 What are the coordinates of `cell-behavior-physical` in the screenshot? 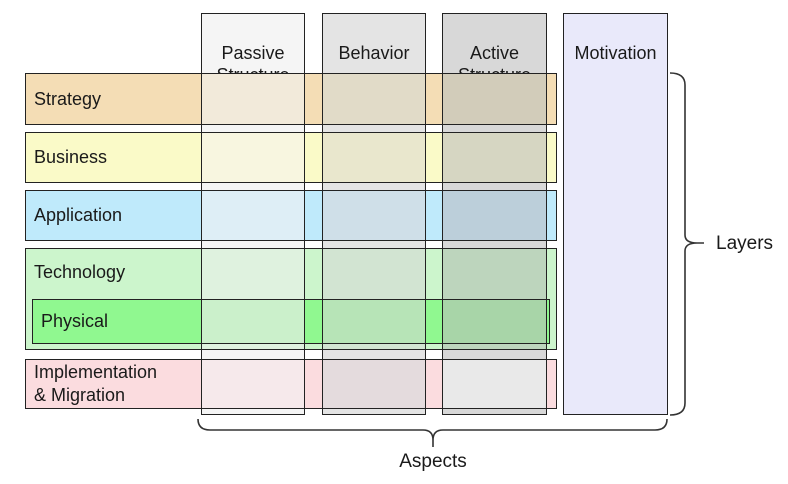 It's located at (374, 321).